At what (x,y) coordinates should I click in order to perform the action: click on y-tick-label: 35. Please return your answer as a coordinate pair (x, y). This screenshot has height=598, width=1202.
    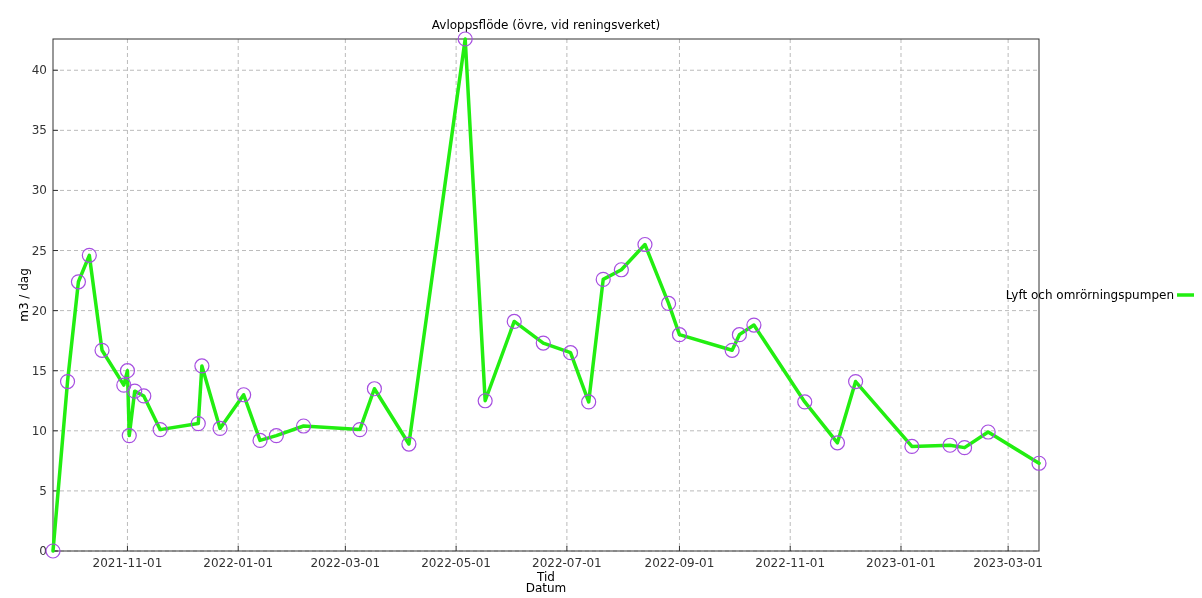
    Looking at the image, I should click on (39, 130).